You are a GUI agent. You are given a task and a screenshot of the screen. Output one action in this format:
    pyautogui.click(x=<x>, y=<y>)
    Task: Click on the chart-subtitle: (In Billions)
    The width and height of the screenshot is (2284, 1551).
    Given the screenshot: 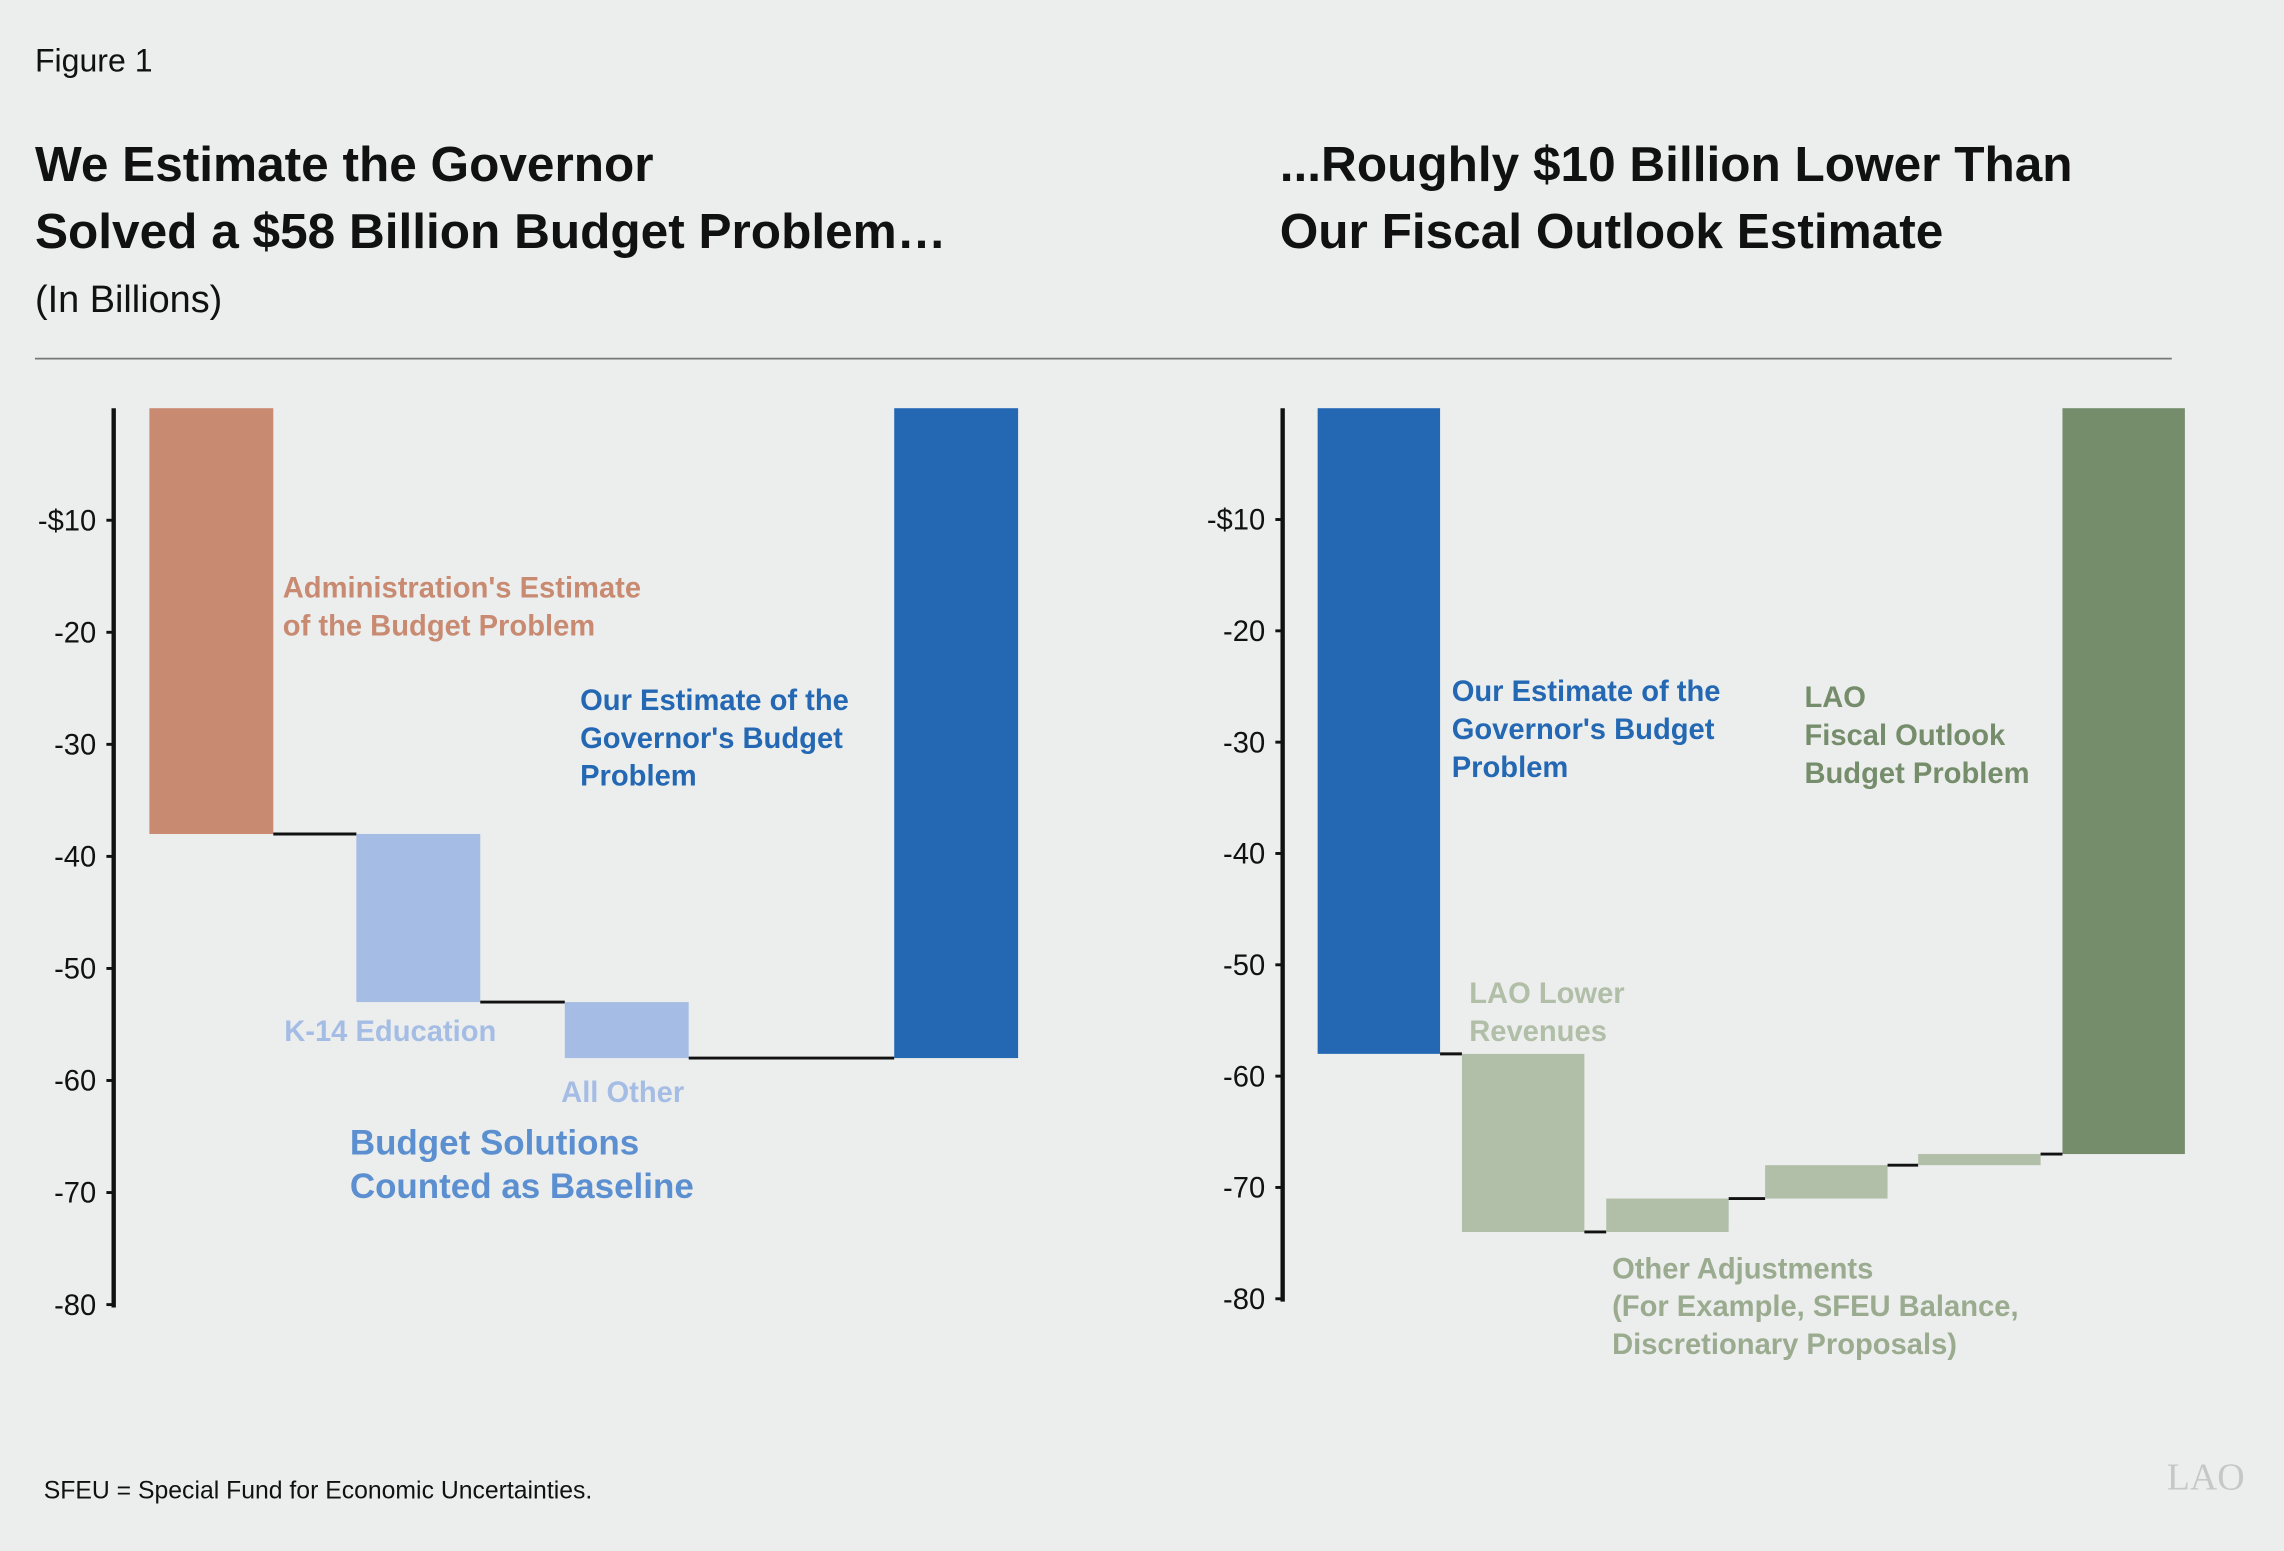 What is the action you would take?
    pyautogui.click(x=128, y=300)
    